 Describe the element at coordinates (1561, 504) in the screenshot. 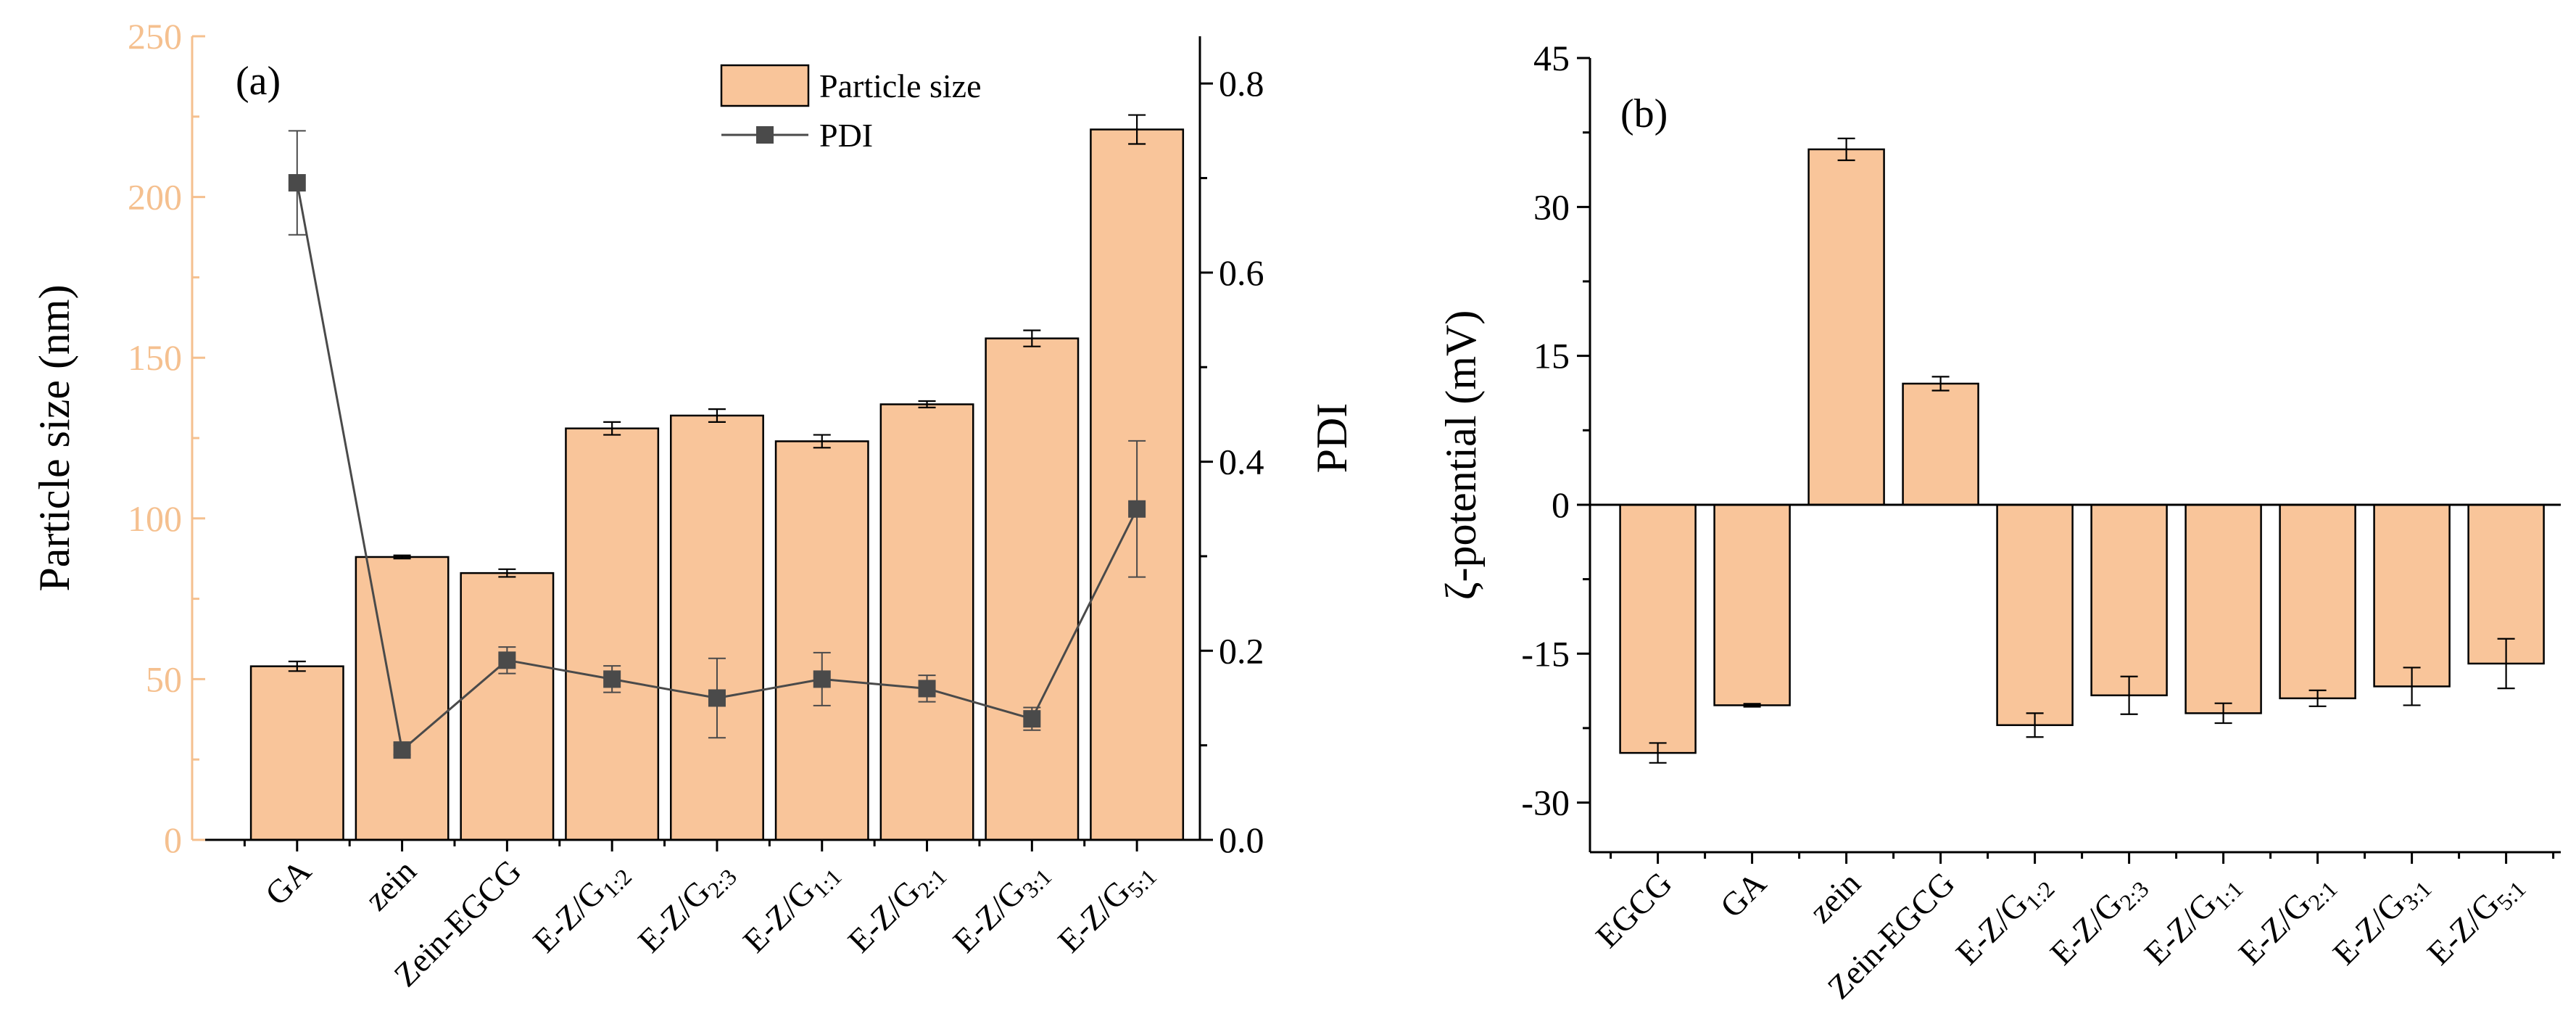

I see `y-tick-label-3: 0` at that location.